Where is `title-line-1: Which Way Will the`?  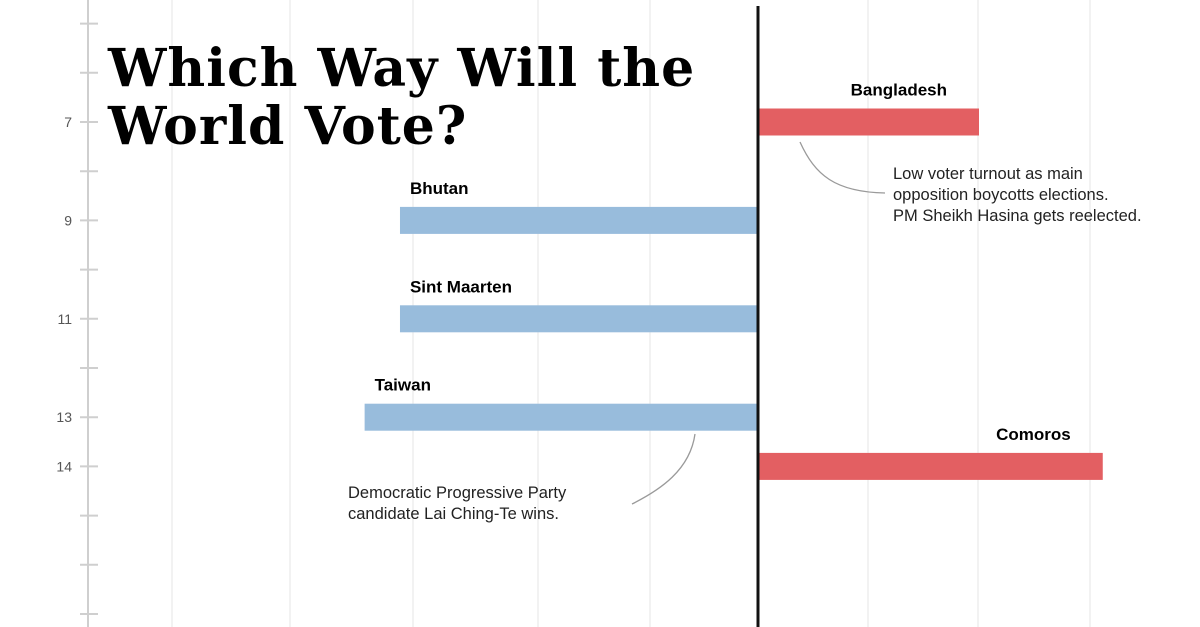 title-line-1: Which Way Will the is located at coordinates (402, 68).